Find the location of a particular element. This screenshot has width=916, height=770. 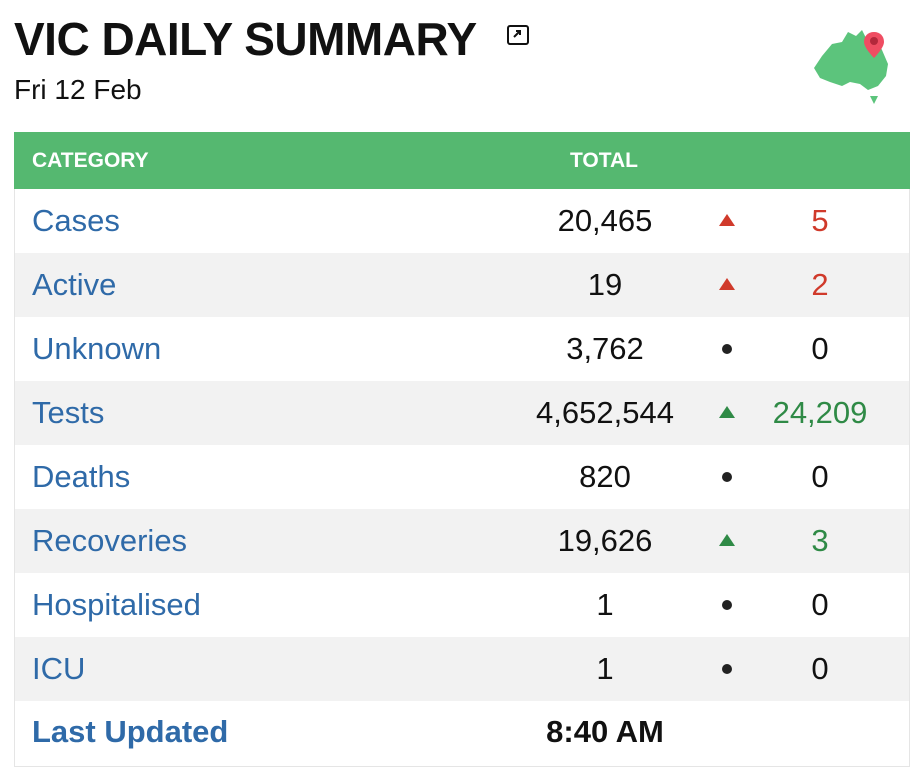

column-header-total: TOTAL is located at coordinates (604, 160).